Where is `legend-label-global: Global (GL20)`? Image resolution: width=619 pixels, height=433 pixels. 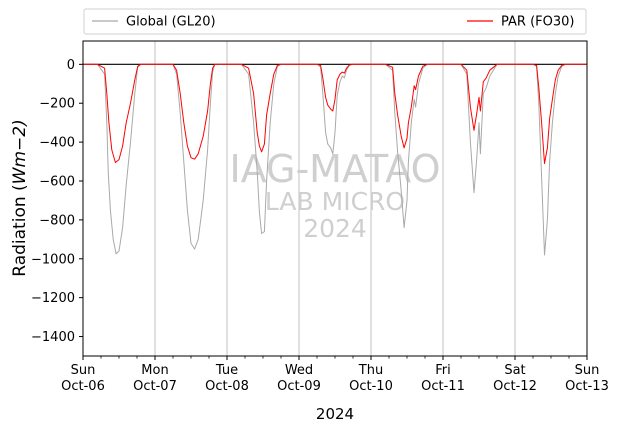
legend-label-global: Global (GL20) is located at coordinates (171, 22).